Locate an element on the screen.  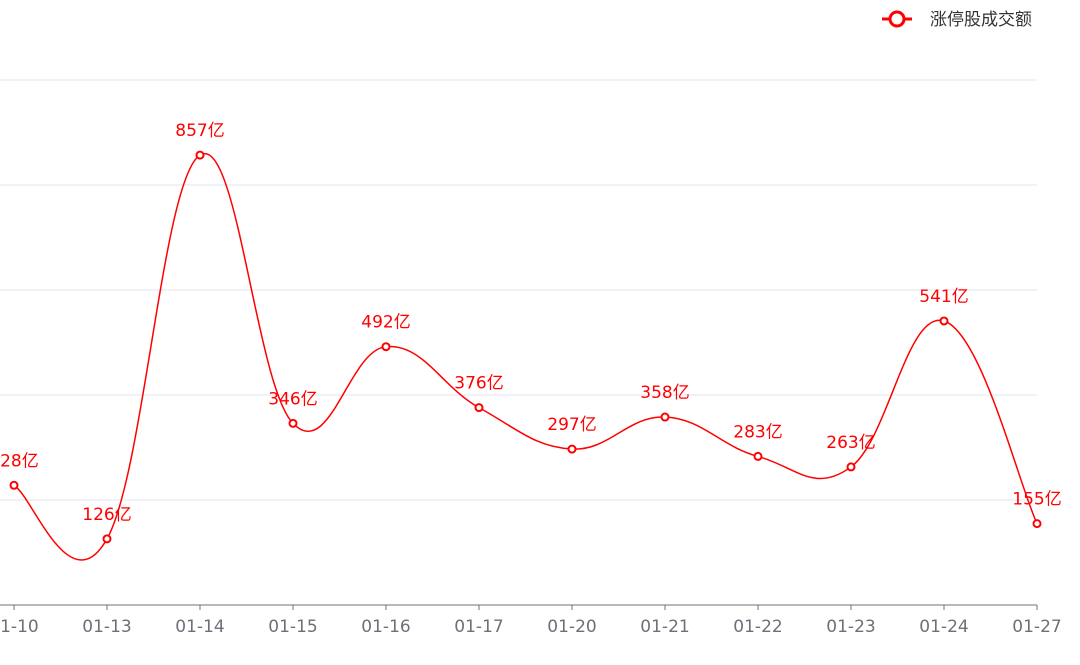
legend-label: 涨停股成交额 is located at coordinates (981, 20).